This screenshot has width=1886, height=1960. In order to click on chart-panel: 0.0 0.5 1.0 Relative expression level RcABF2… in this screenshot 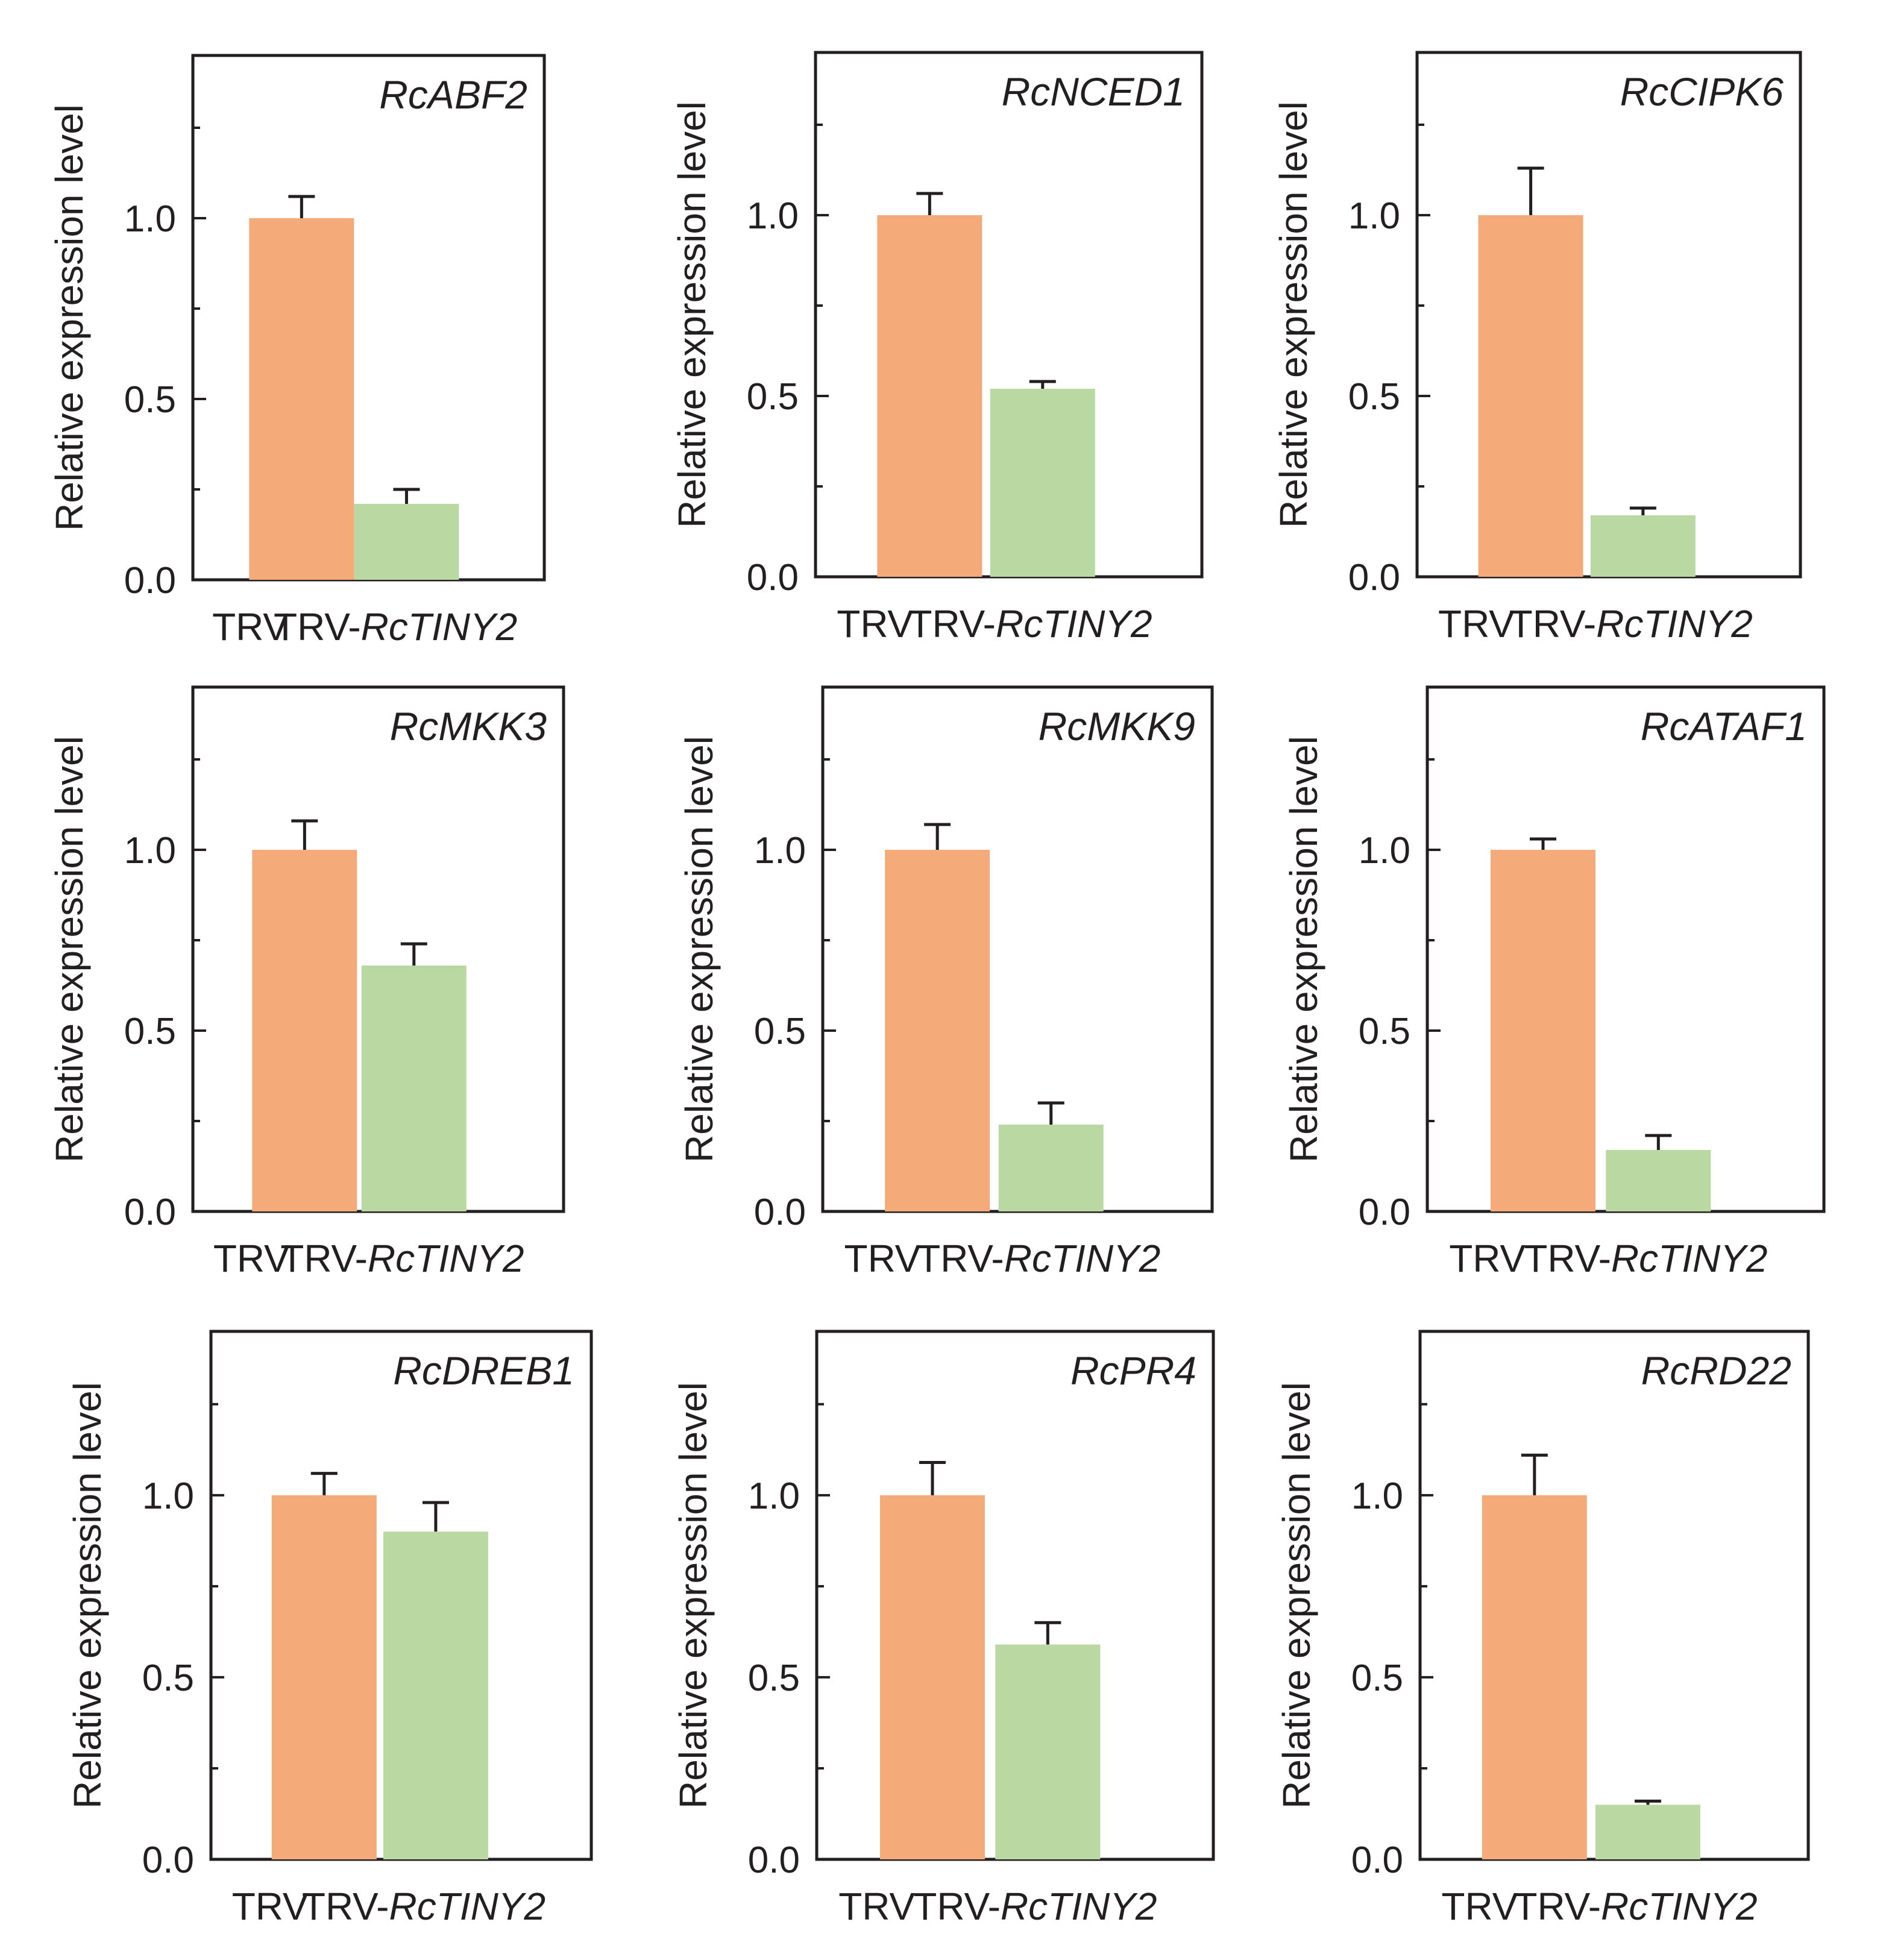, I will do `click(297, 351)`.